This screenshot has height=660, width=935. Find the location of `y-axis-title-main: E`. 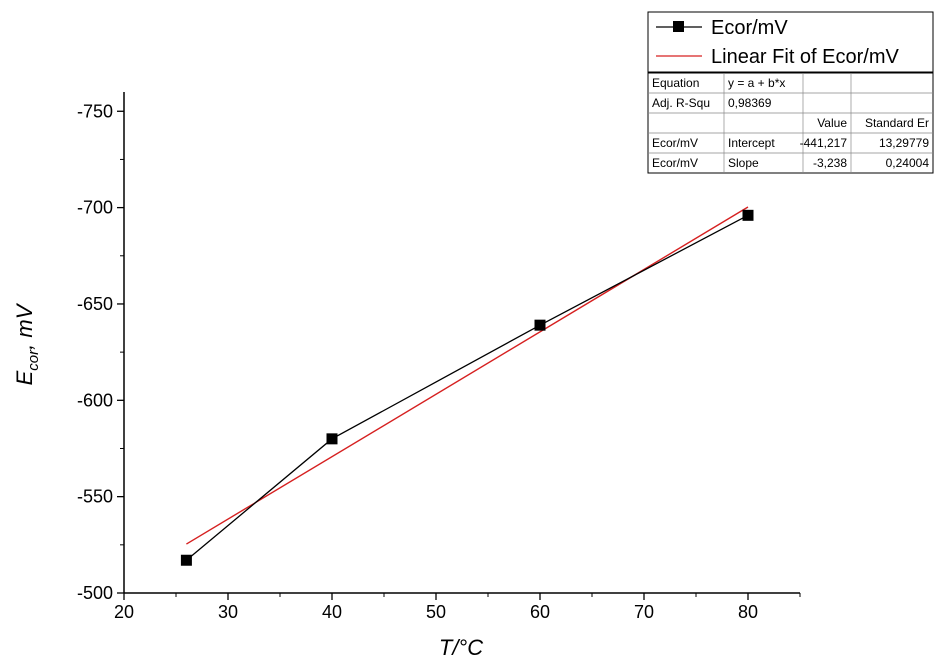

y-axis-title-main: E is located at coordinates (24, 377).